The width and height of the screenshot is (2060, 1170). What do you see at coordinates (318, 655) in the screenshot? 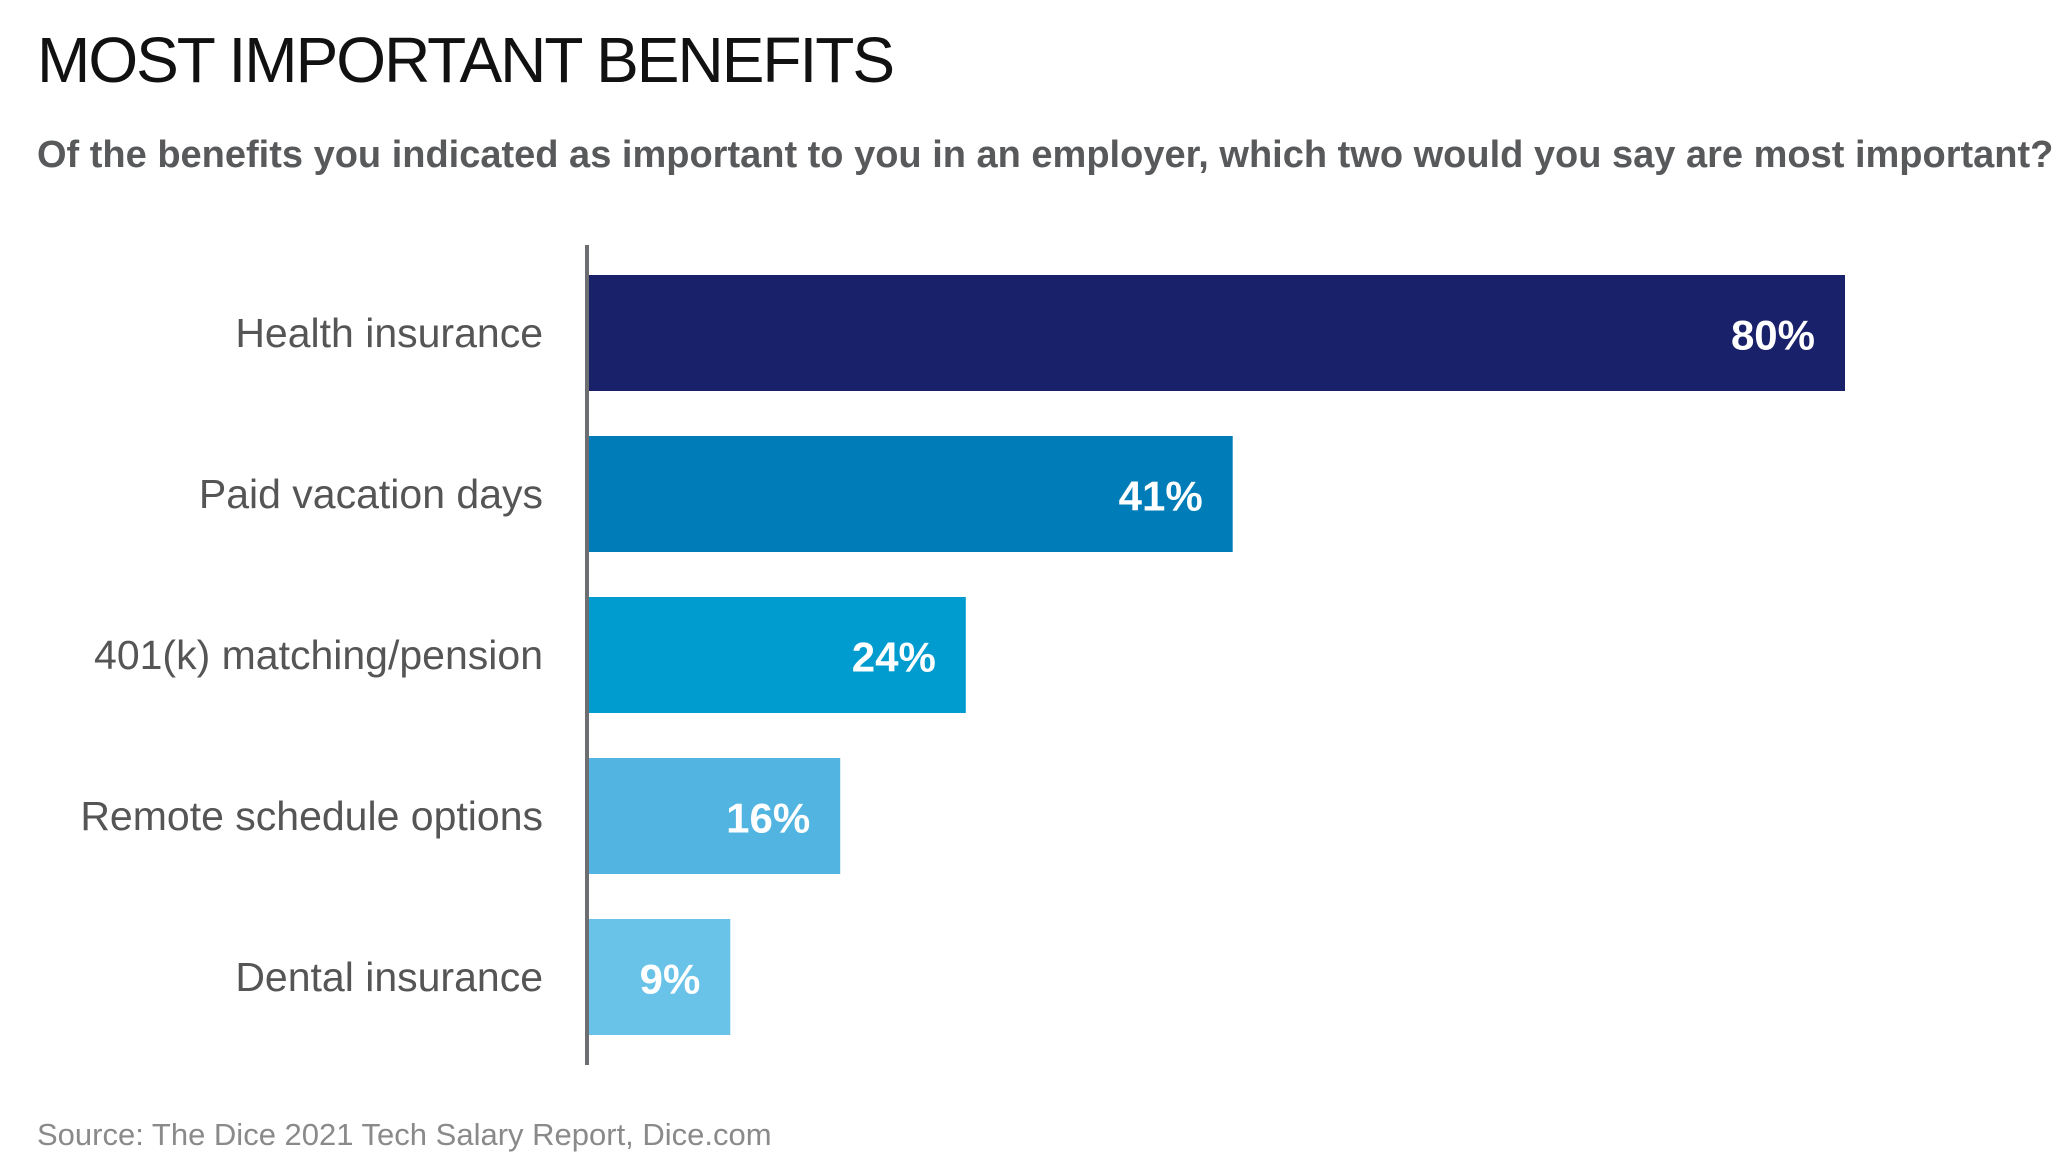
I see `category-label-401-k-matching-pension: 401(k) matching/pension` at bounding box center [318, 655].